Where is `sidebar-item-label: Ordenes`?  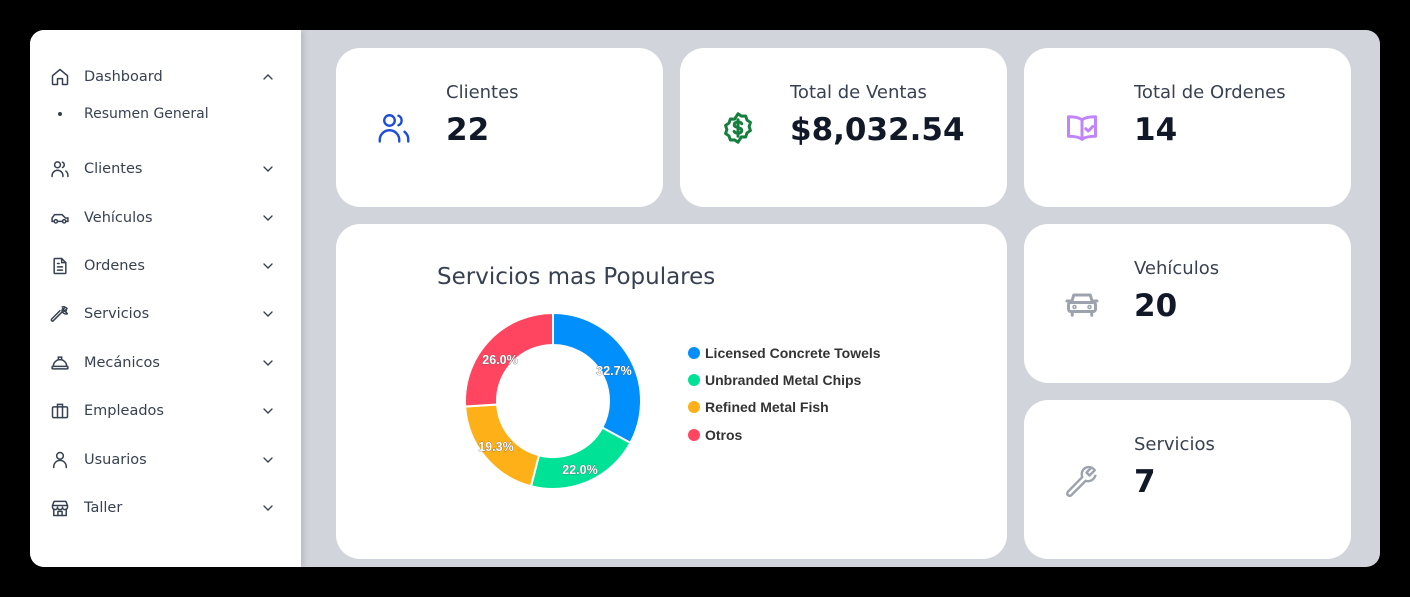
sidebar-item-label: Ordenes is located at coordinates (114, 266).